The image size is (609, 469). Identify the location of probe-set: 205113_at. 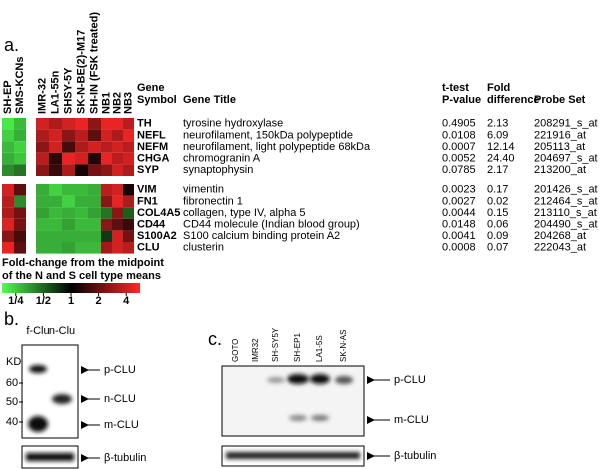
(559, 147).